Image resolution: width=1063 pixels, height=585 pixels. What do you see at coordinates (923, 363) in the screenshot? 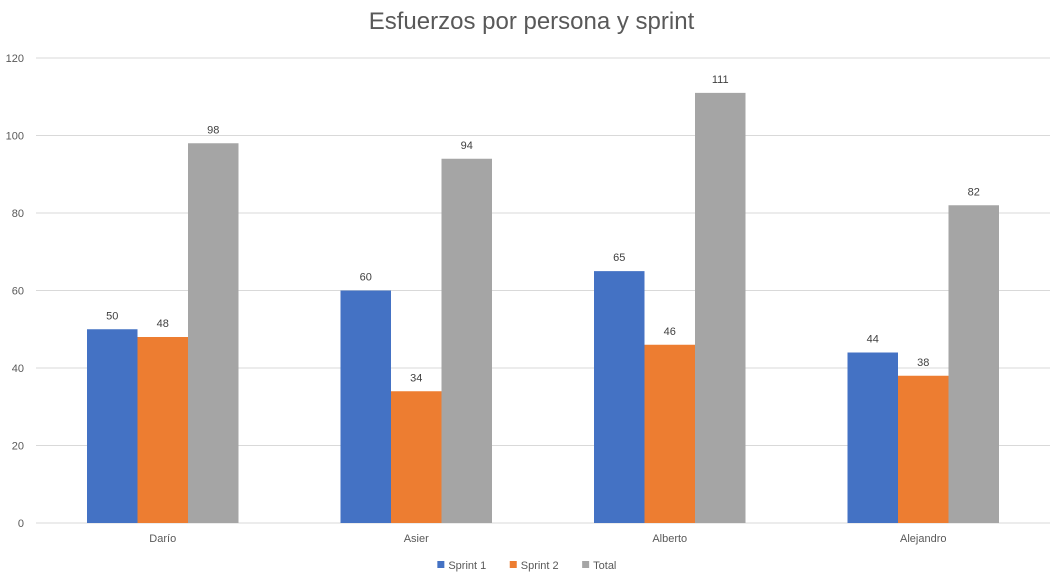
I see `data-label: 38` at bounding box center [923, 363].